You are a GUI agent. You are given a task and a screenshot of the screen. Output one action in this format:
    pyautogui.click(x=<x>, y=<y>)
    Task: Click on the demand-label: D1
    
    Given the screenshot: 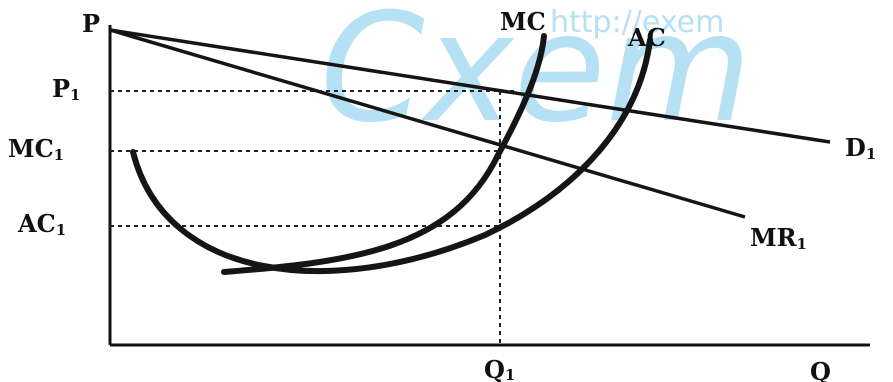 What is the action you would take?
    pyautogui.click(x=860, y=148)
    